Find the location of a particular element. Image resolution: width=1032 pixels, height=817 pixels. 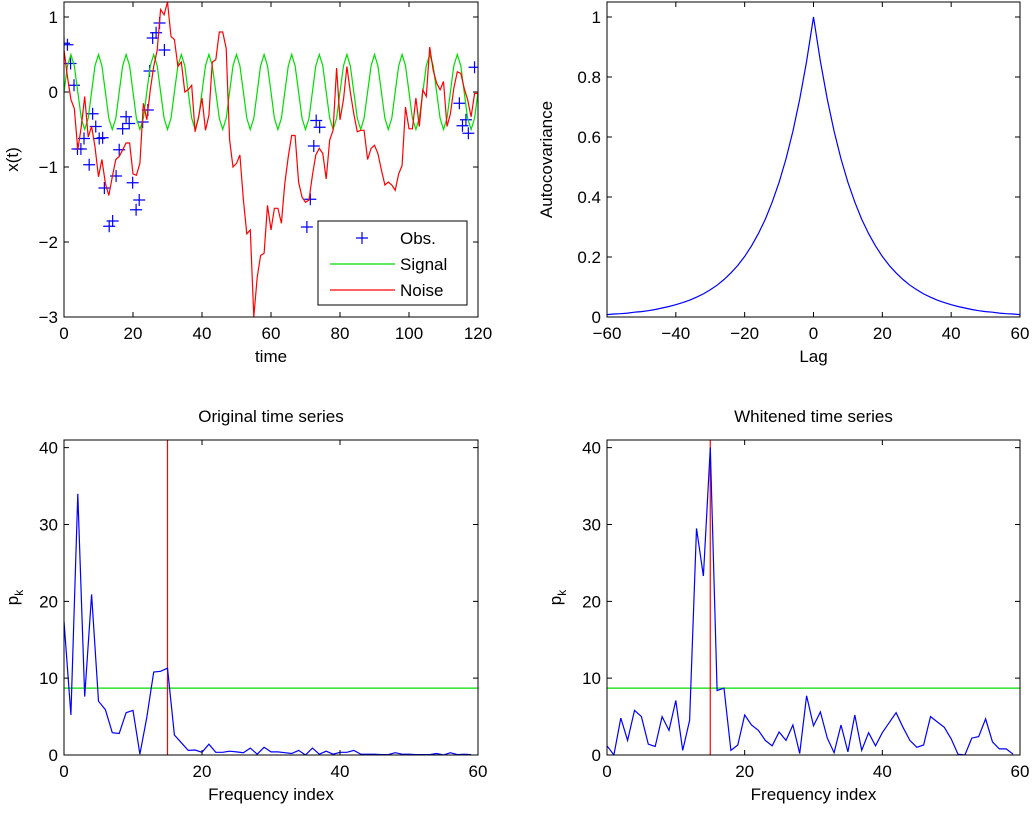

y-axis-label: Autocovariance is located at coordinates (546, 159).